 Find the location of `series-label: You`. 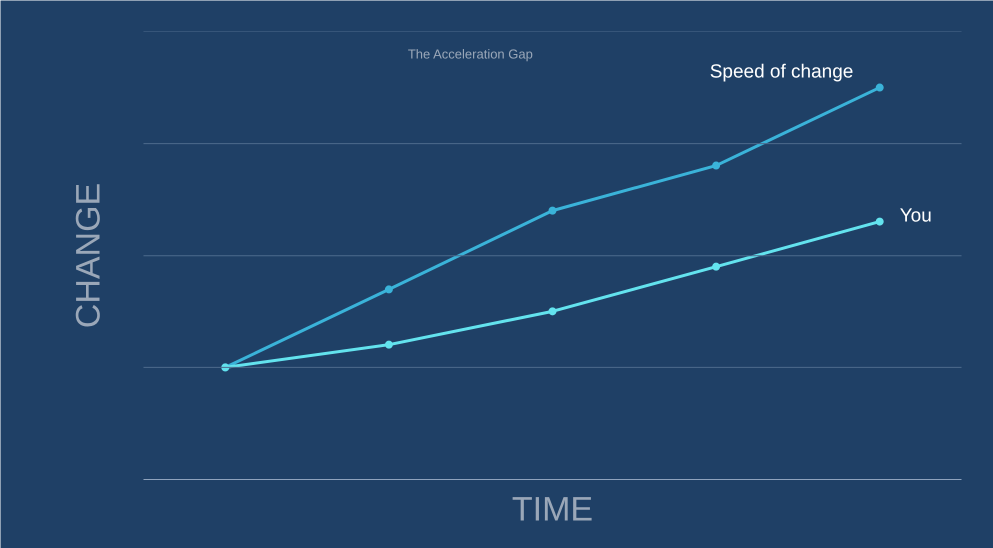

series-label: You is located at coordinates (916, 216).